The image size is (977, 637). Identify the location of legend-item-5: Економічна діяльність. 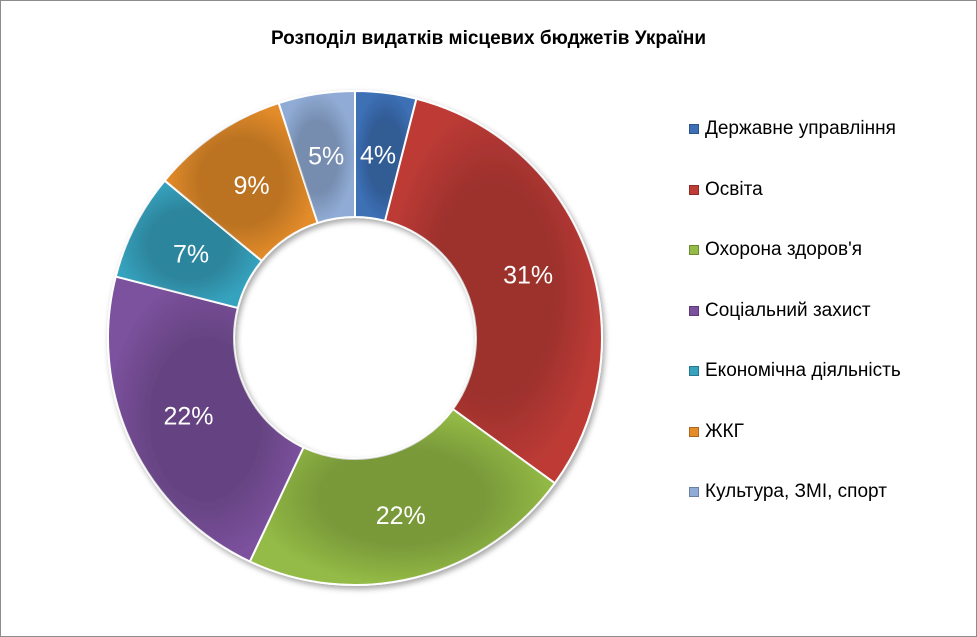
(795, 371).